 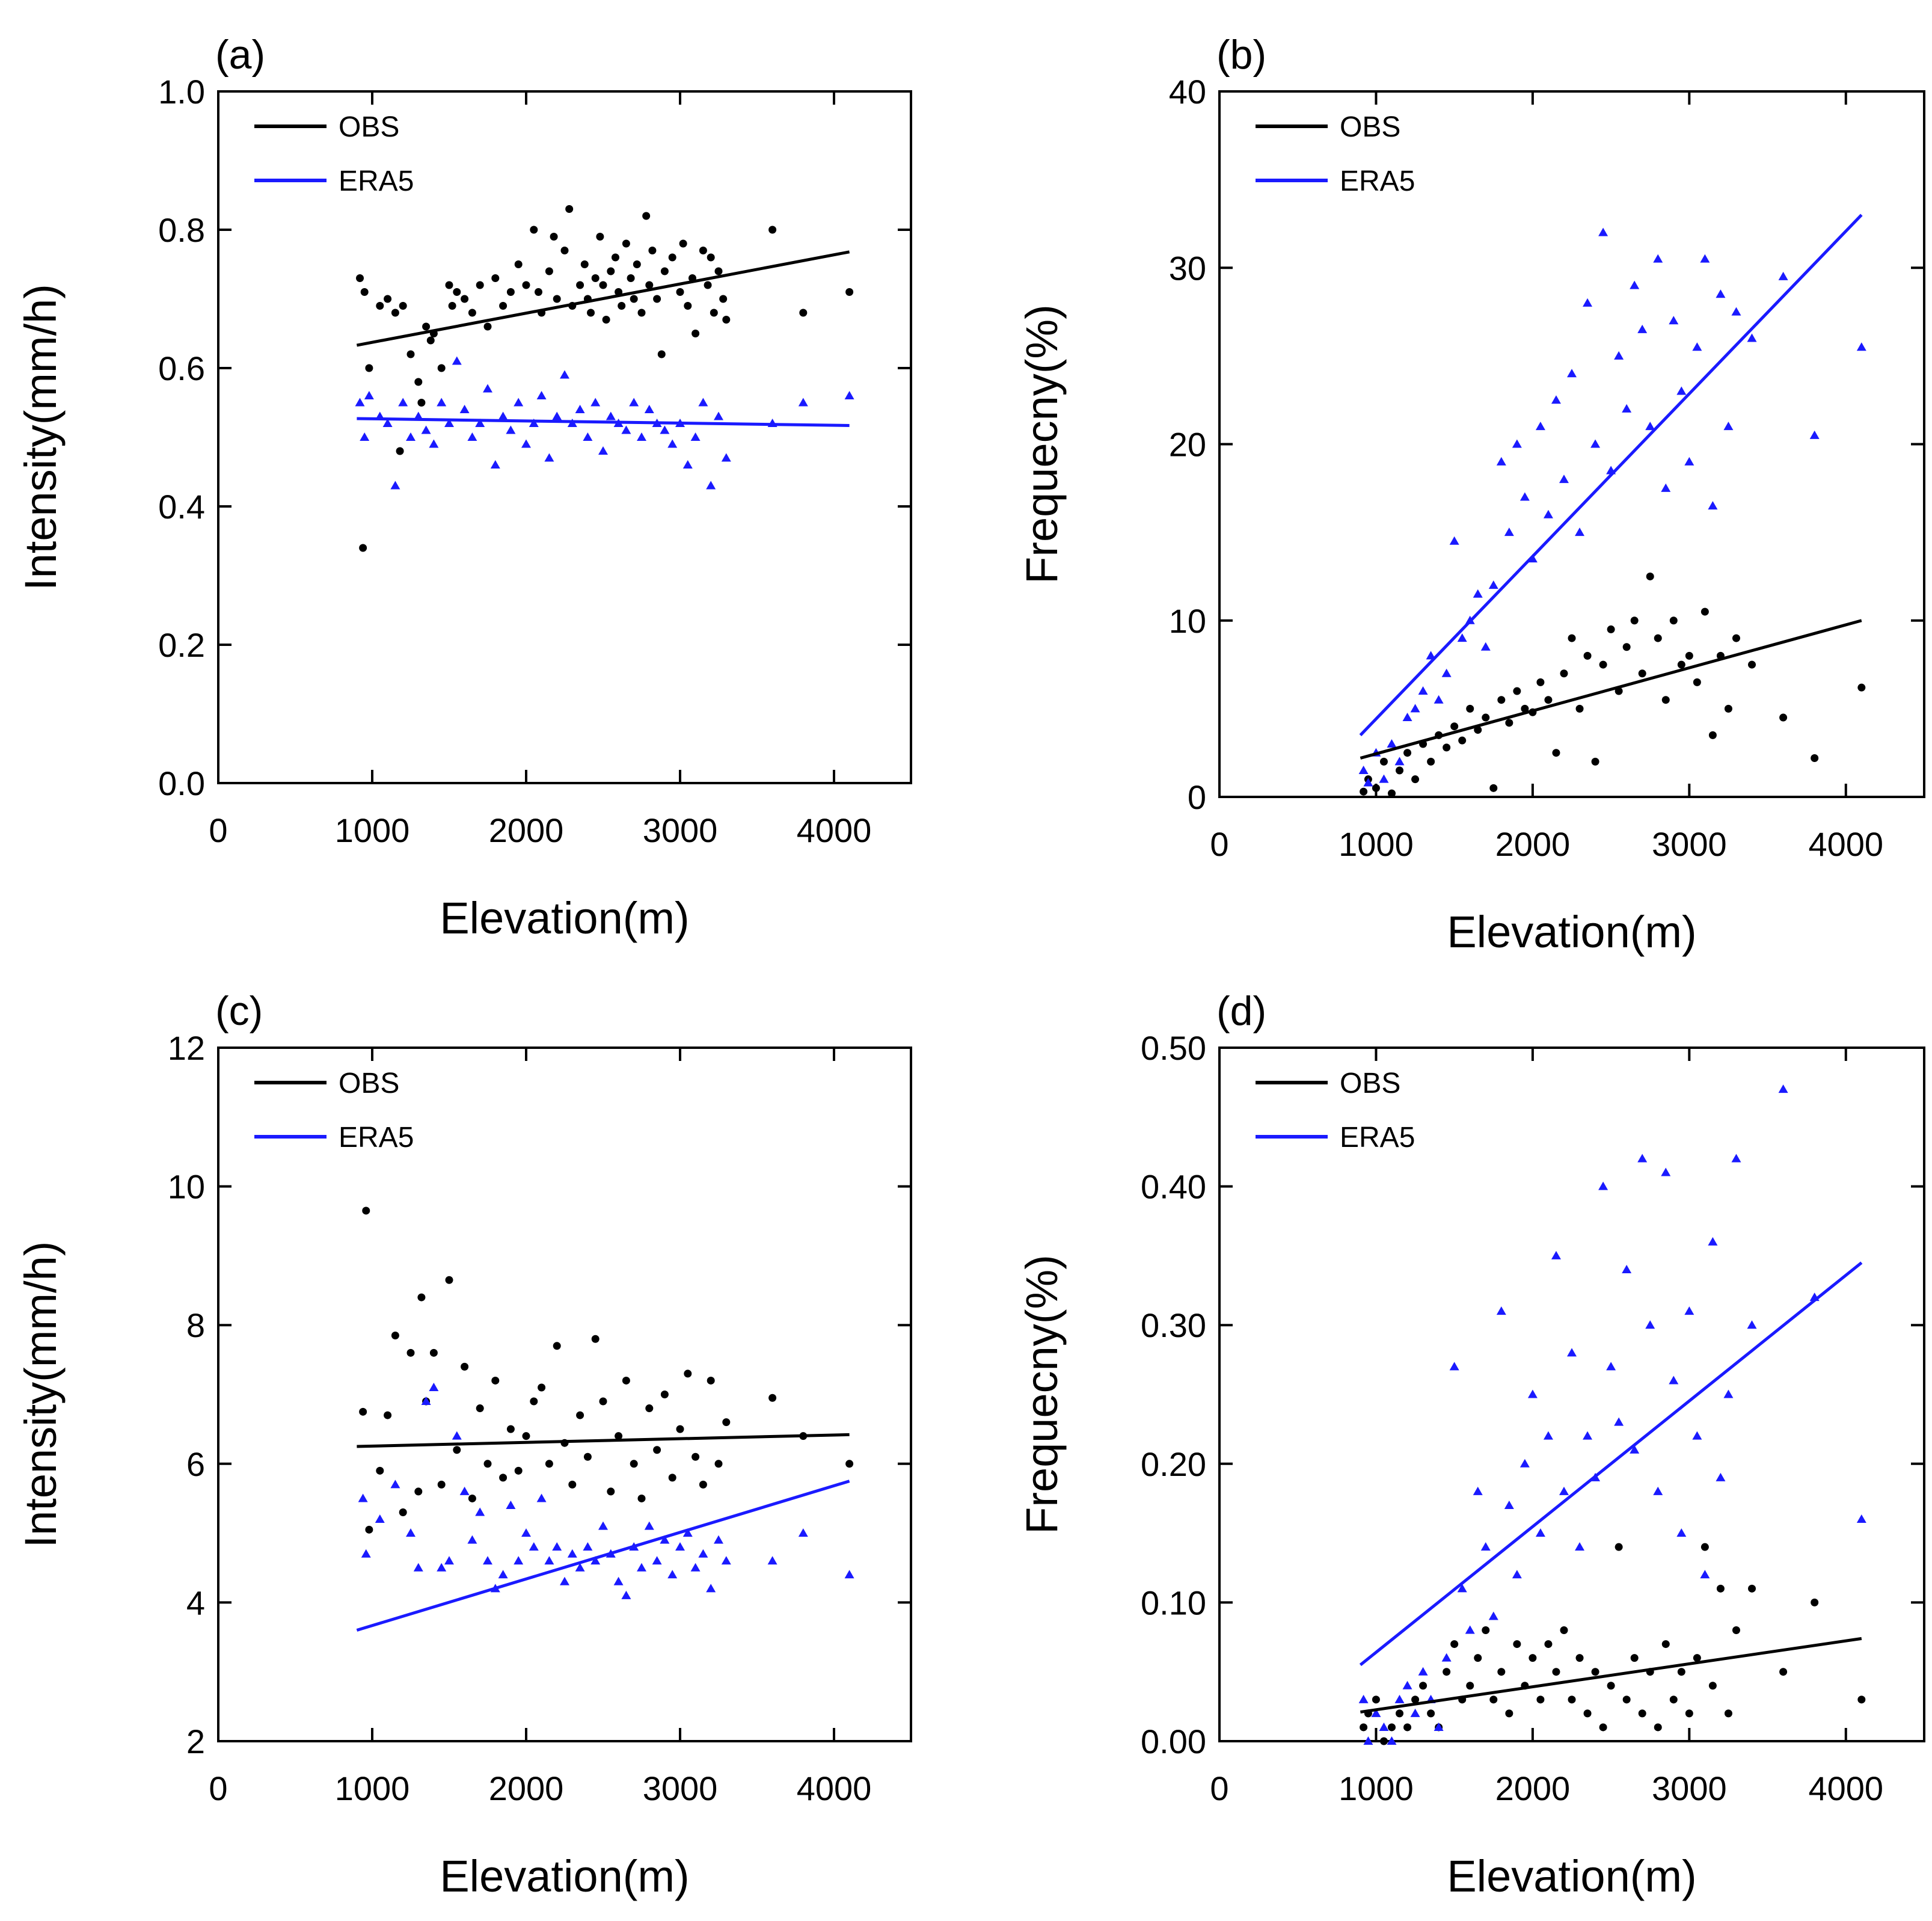 What do you see at coordinates (526, 830) in the screenshot?
I see `x-tick-label: 2000` at bounding box center [526, 830].